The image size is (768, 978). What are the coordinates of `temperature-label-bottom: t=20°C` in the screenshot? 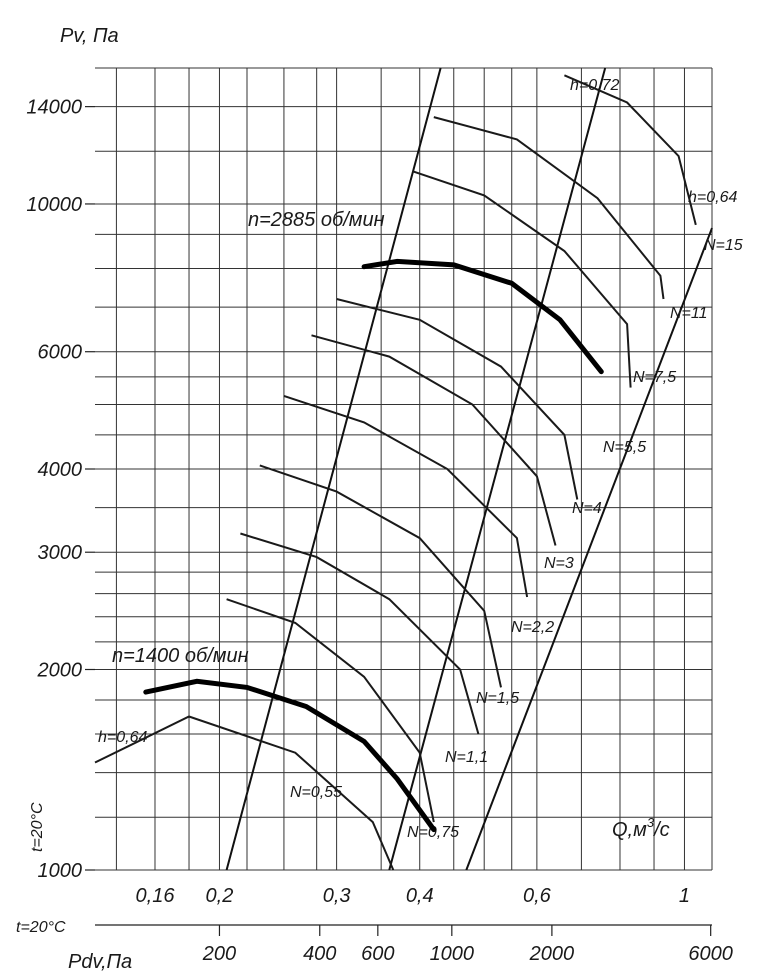 It's located at (41, 927).